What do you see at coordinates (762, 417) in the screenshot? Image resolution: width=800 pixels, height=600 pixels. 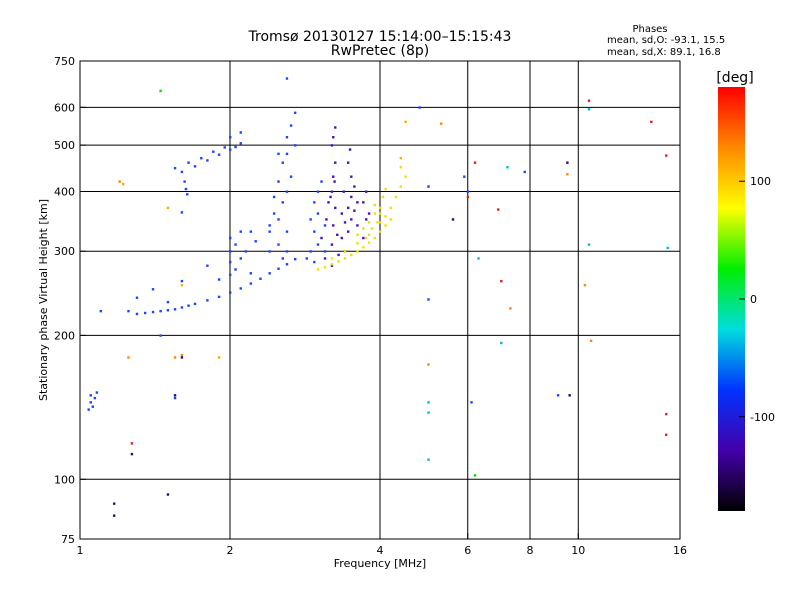 I see `colorbar-tick-label: -100` at bounding box center [762, 417].